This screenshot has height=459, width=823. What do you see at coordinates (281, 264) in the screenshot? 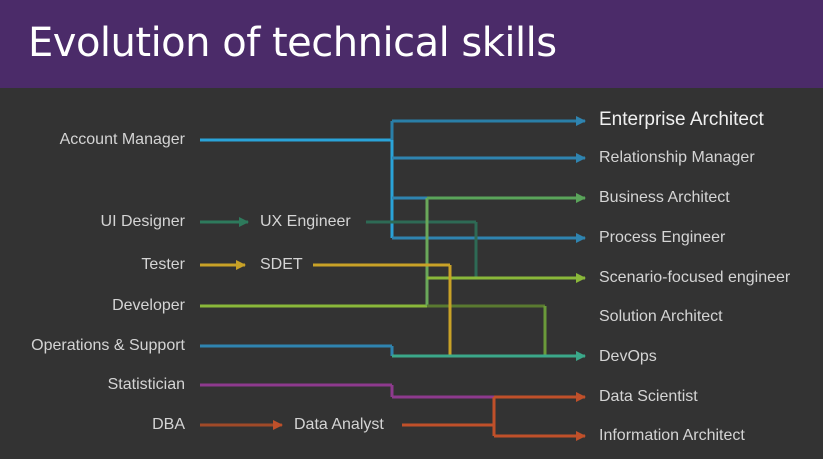
I see `intermediate-sdet: SDET` at bounding box center [281, 264].